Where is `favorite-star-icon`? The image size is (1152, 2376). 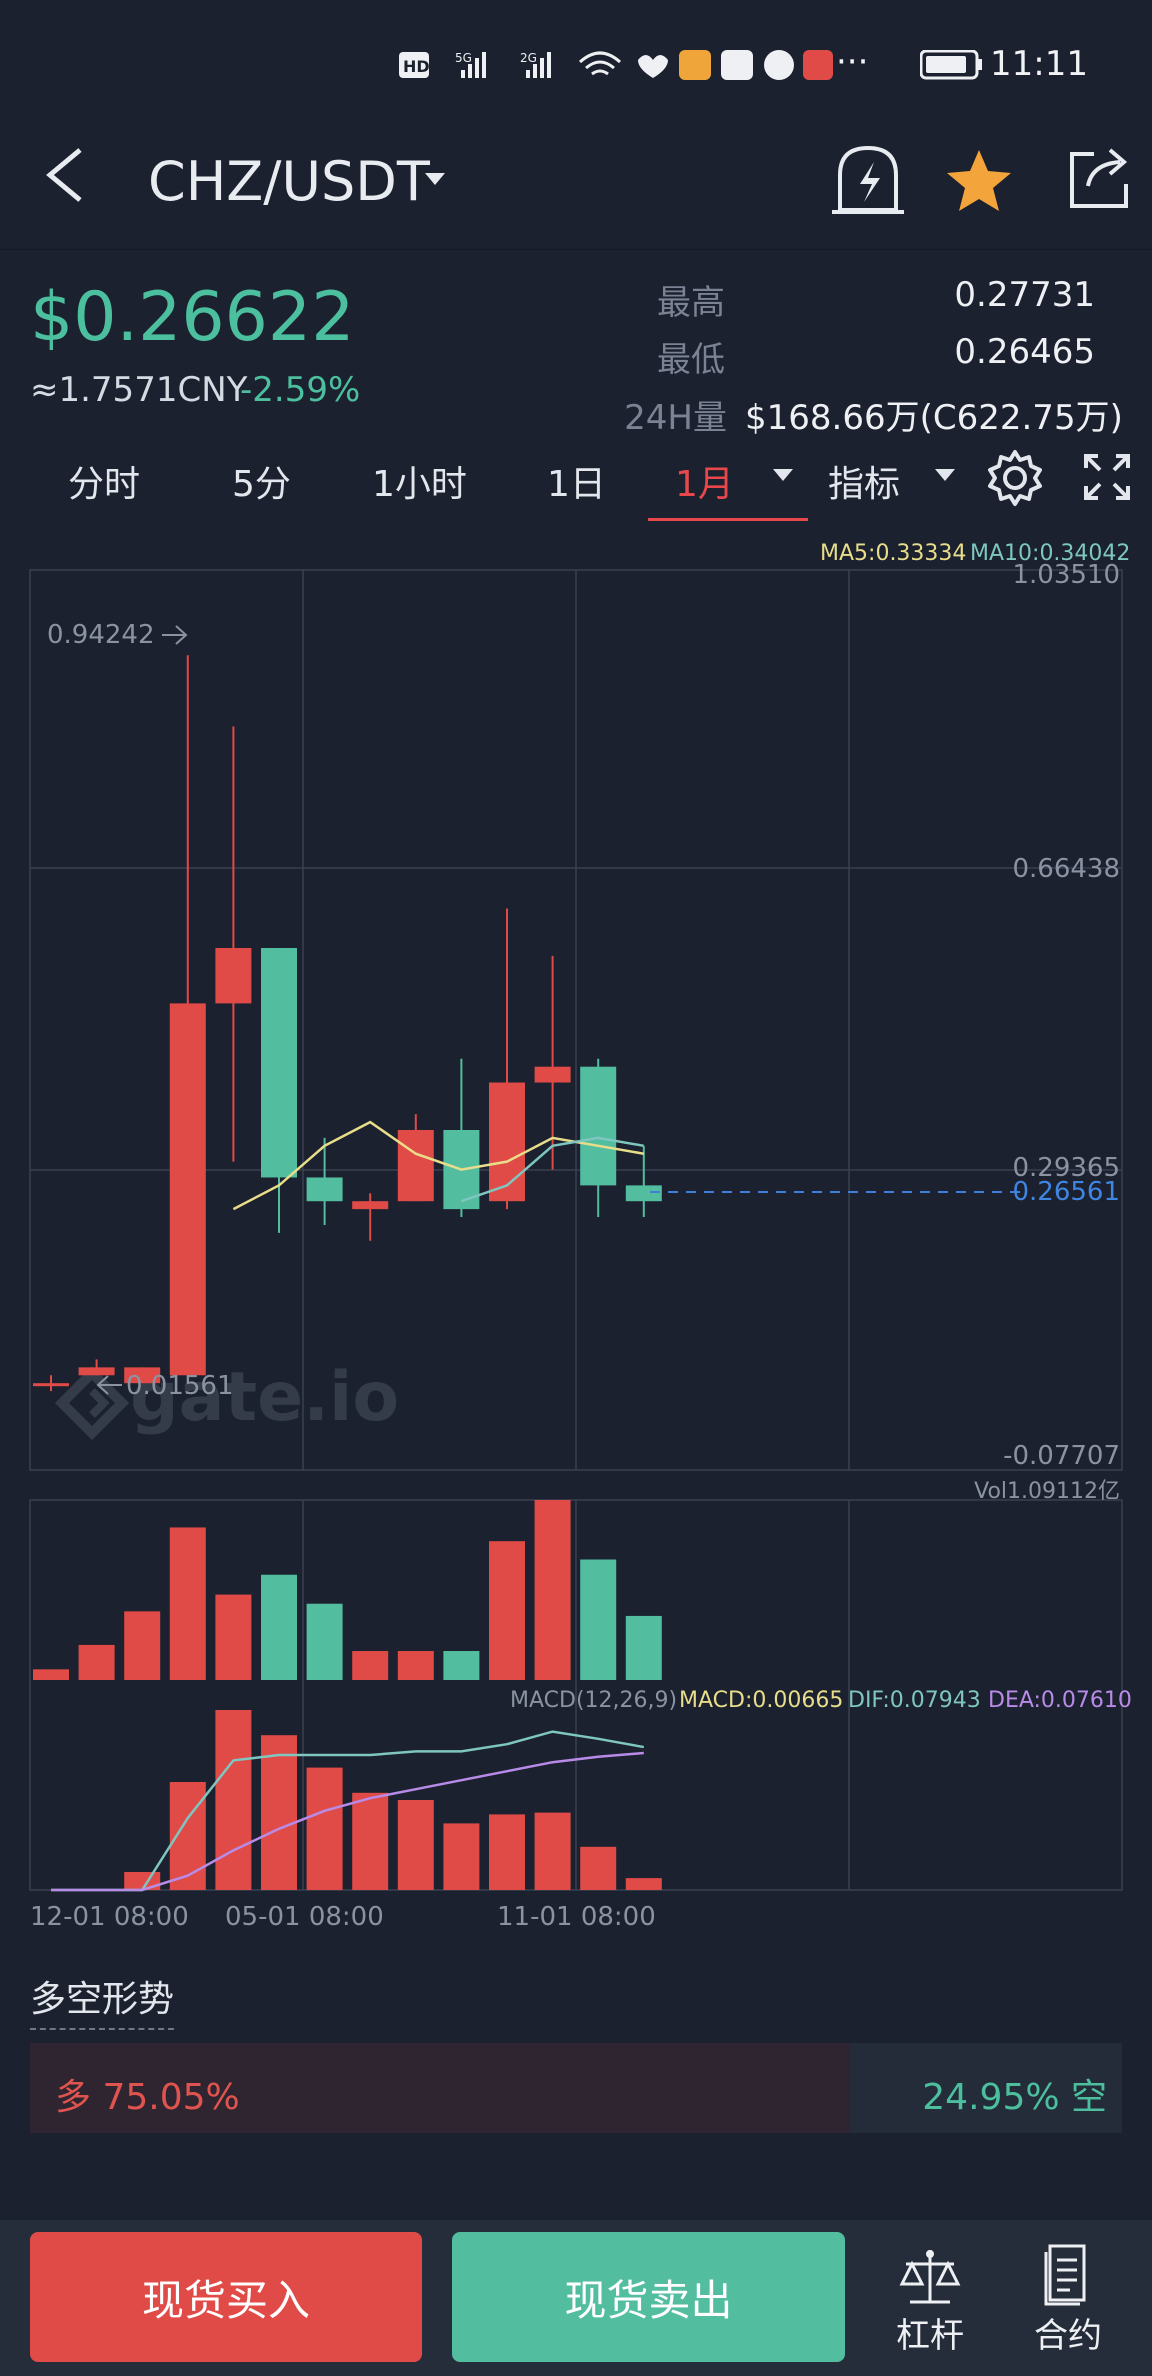 favorite-star-icon is located at coordinates (979, 180).